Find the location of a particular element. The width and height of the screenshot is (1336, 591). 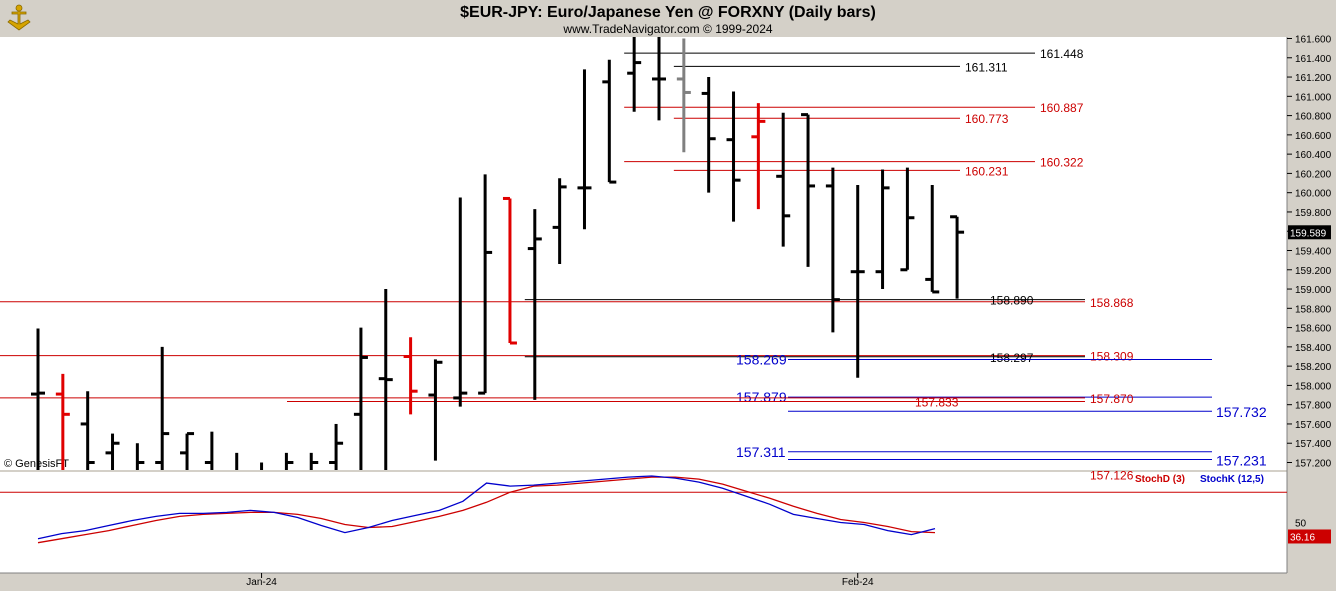

level-label: 161.311 is located at coordinates (986, 67).